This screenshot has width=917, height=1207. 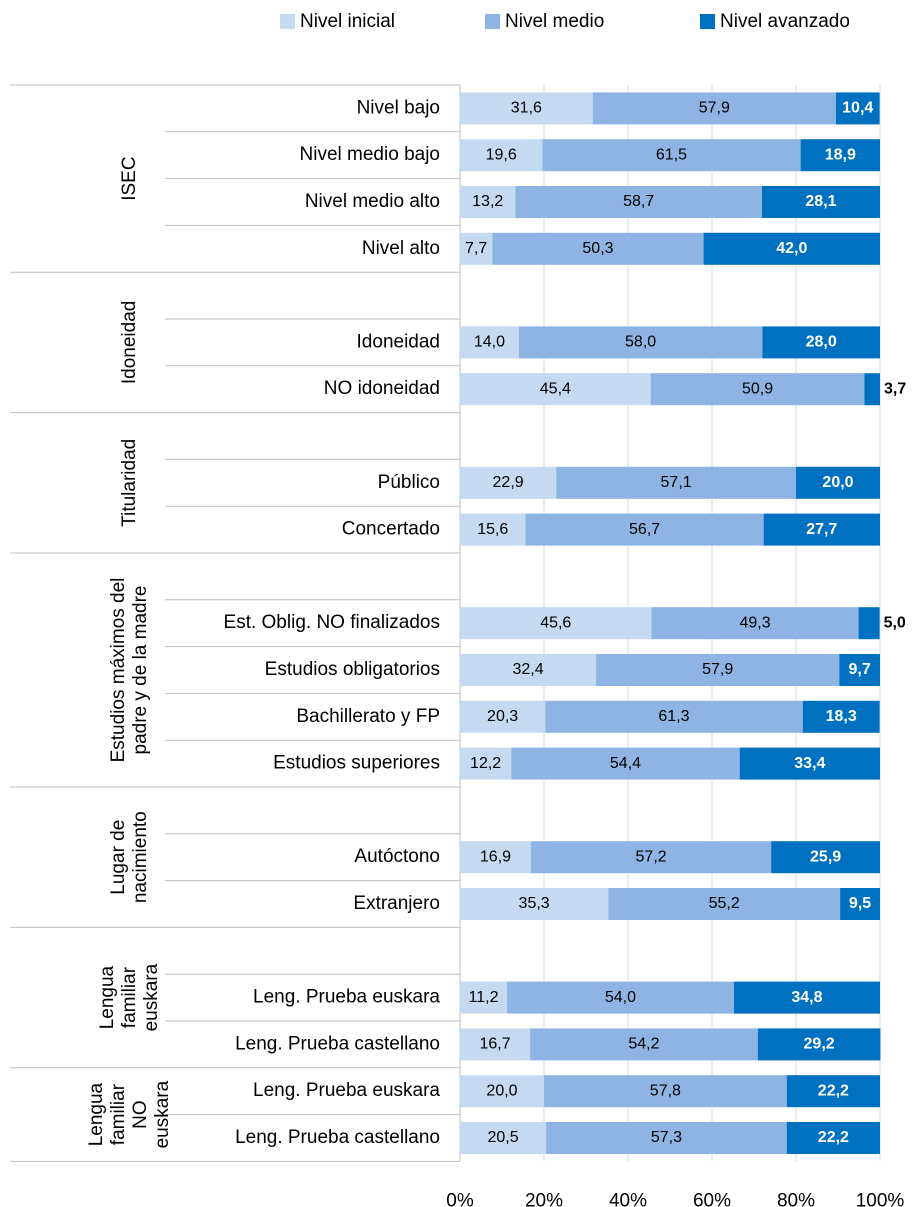 I want to click on group-label: ISEC, so click(x=129, y=178).